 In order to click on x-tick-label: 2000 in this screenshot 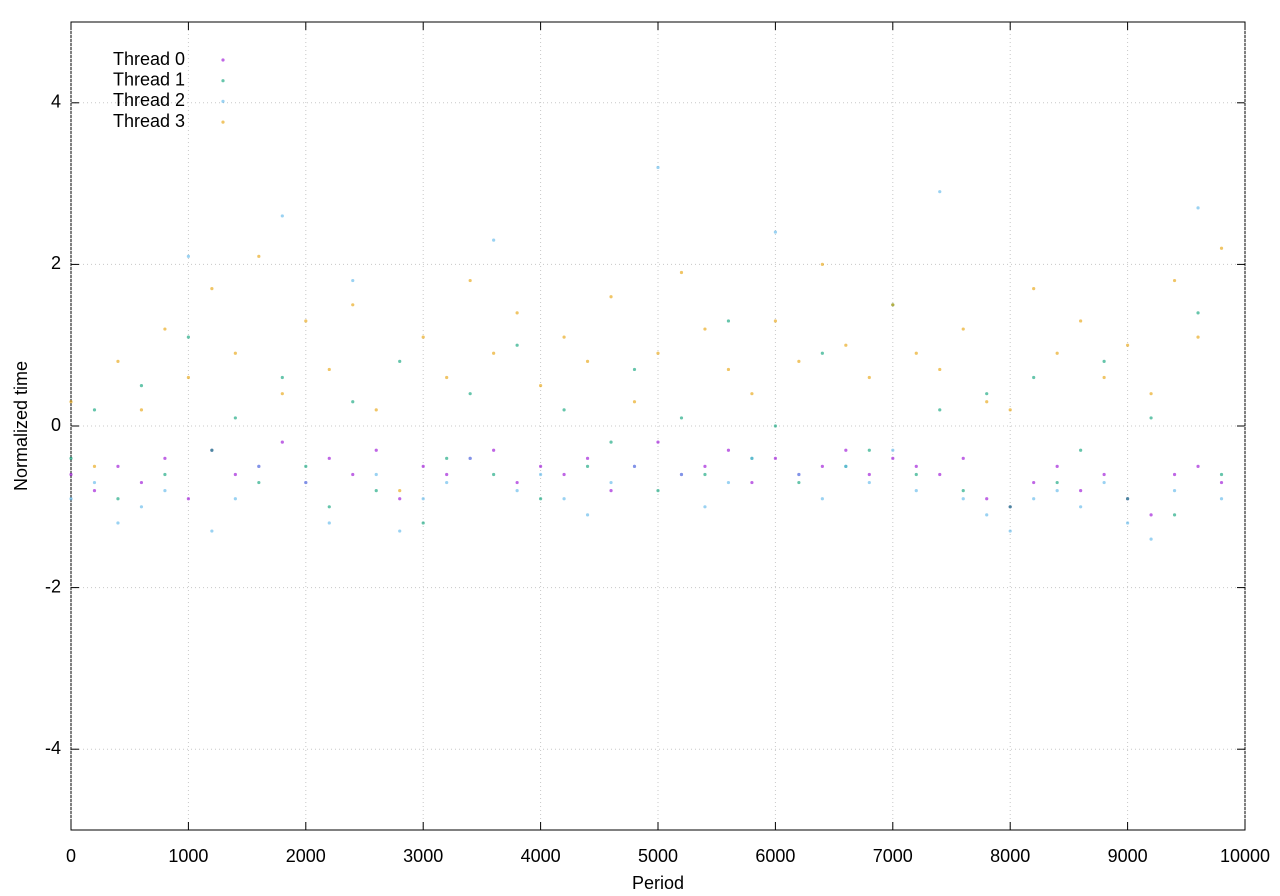, I will do `click(306, 856)`.